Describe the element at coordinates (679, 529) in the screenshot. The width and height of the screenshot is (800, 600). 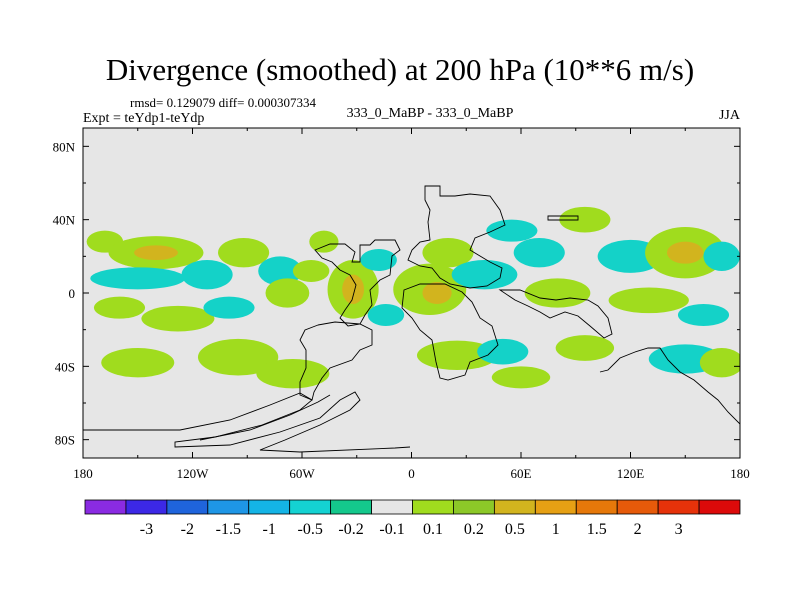
I see `colorbar-label: 3` at that location.